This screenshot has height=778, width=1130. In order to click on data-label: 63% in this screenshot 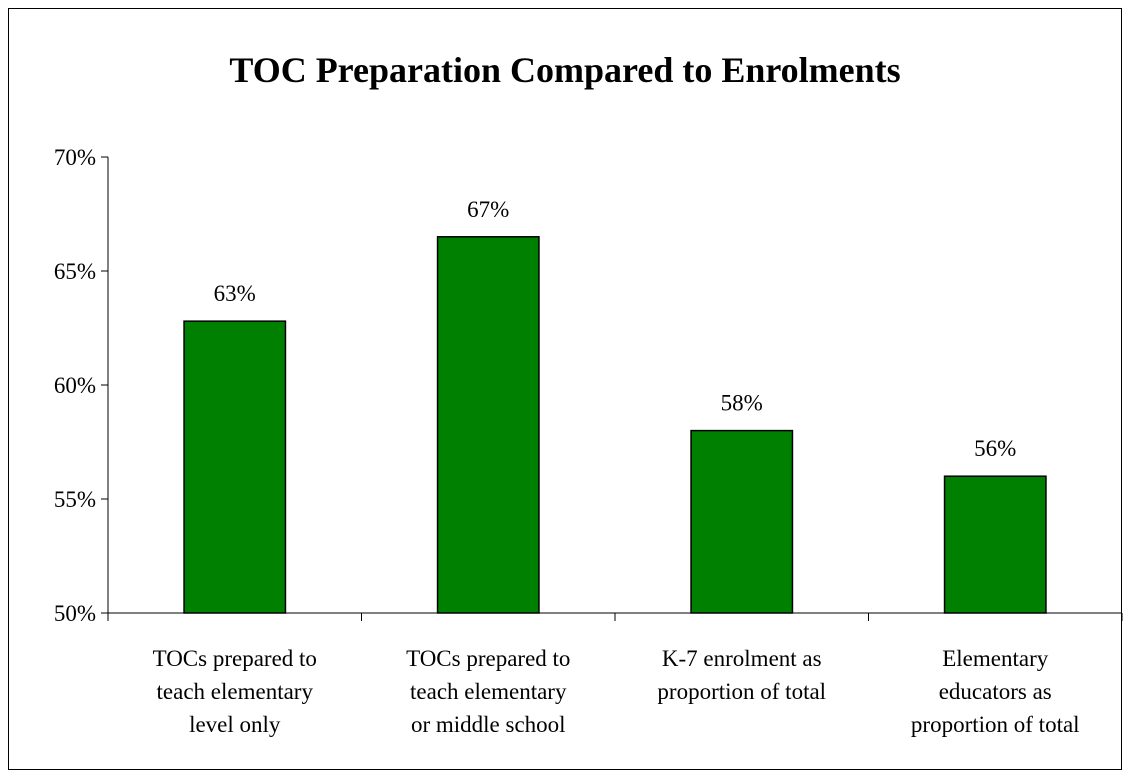, I will do `click(235, 293)`.